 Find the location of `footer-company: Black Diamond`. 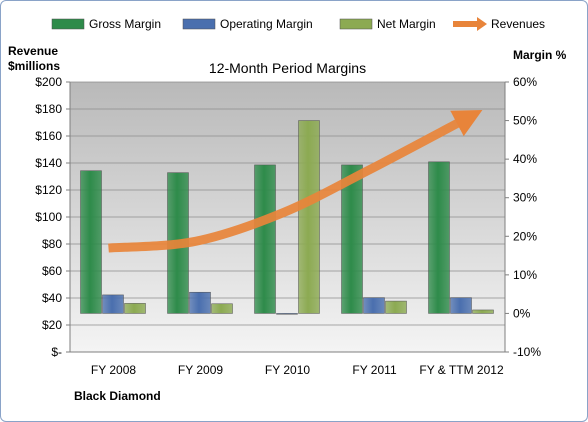

footer-company: Black Diamond is located at coordinates (117, 396).